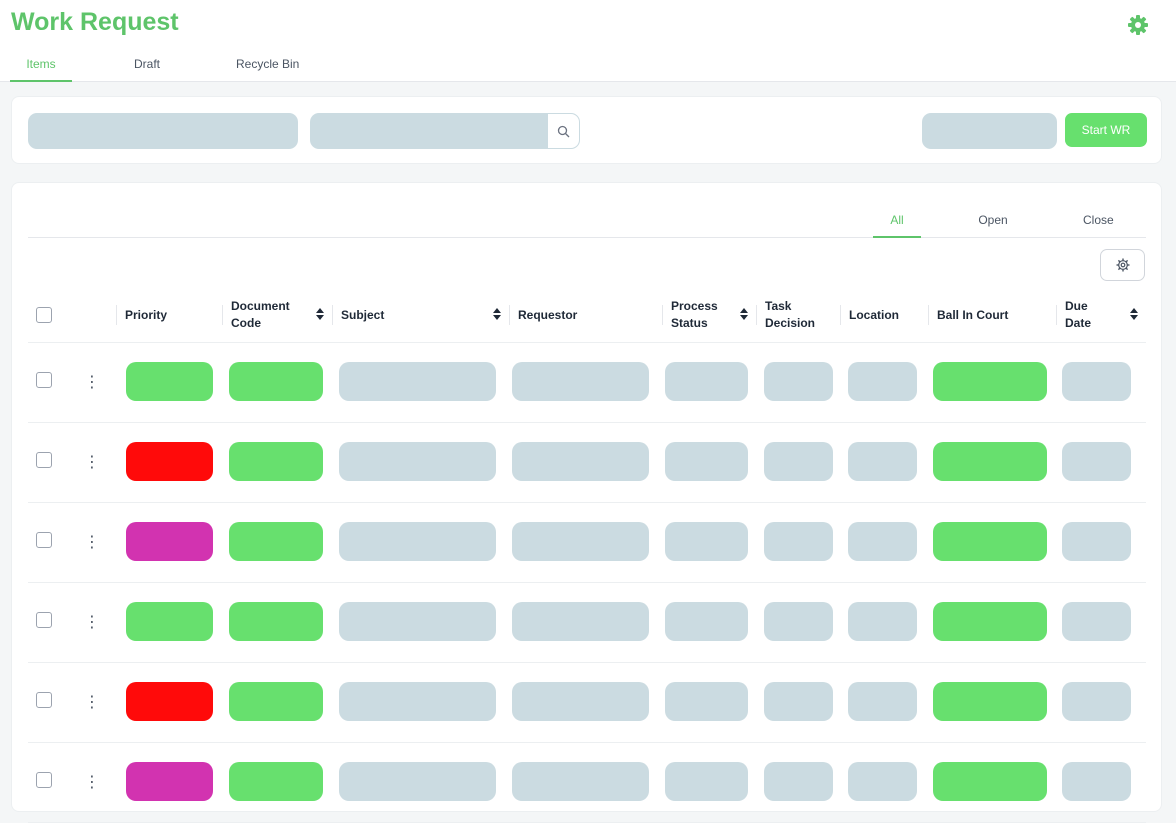 The image size is (1176, 823). Describe the element at coordinates (992, 315) in the screenshot. I see `column-ball-in-court: Ball In Court` at that location.